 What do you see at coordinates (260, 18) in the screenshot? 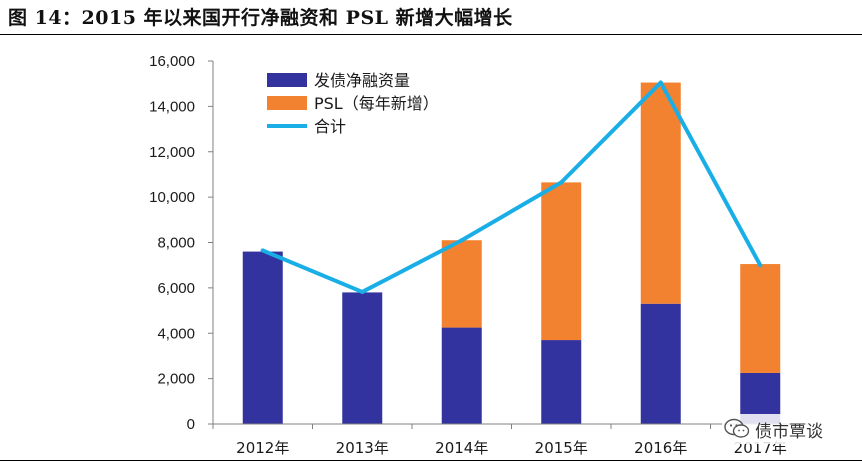
I see `figure-title: 图 14：2015 年以来国开行净融资和 PSL 新增大幅增长` at bounding box center [260, 18].